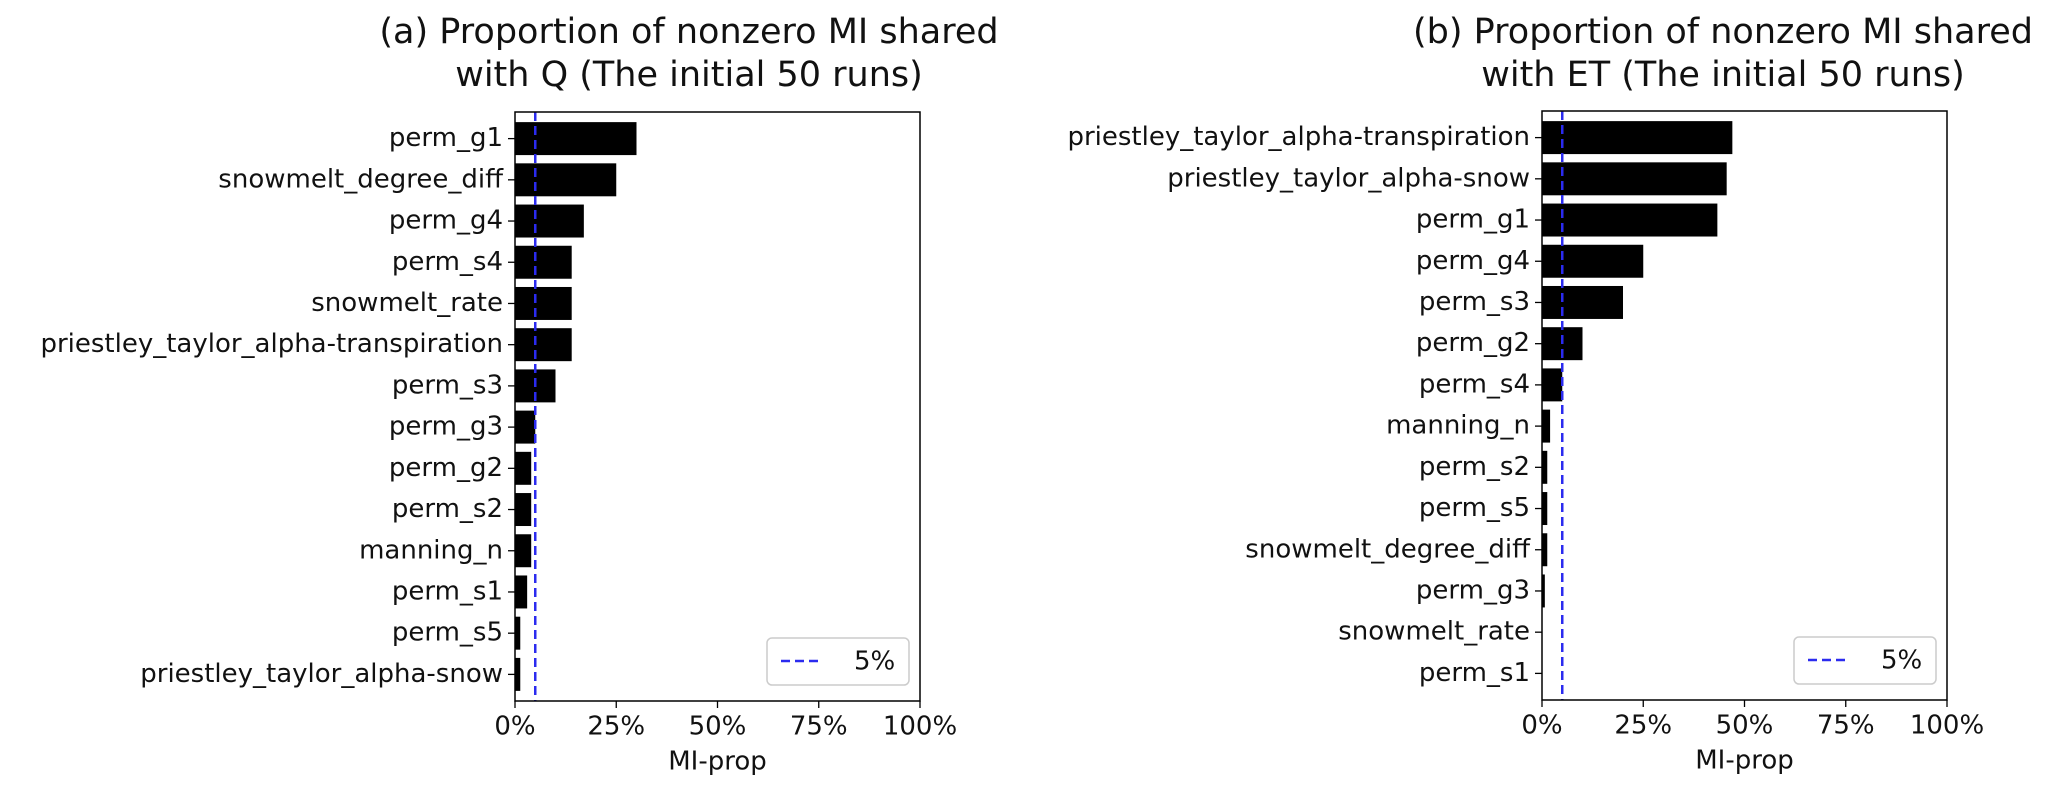 The width and height of the screenshot is (2067, 796). What do you see at coordinates (689, 75) in the screenshot?
I see `chart-title: with Q (The initial 50 runs)` at bounding box center [689, 75].